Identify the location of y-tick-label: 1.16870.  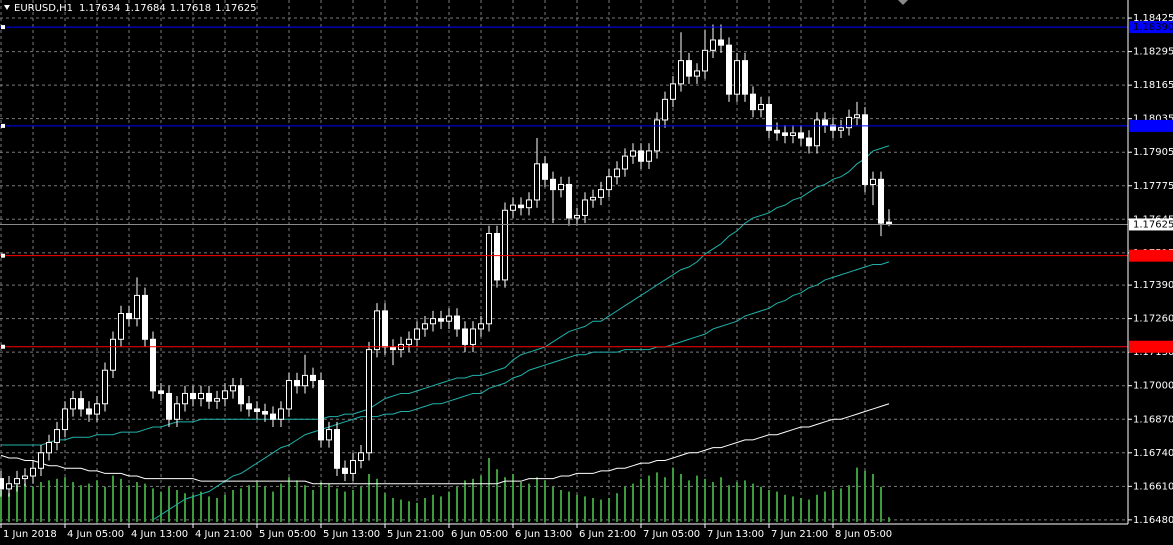
(1153, 419).